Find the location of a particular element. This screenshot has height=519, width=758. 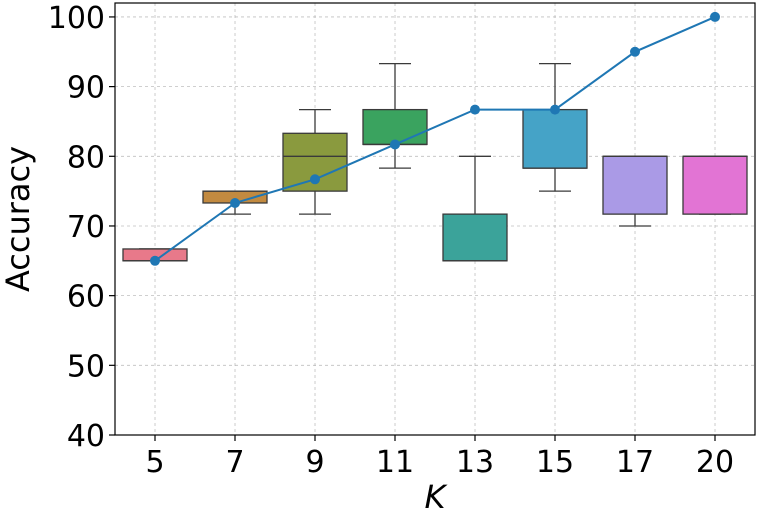

x-tick-label: 7 is located at coordinates (234, 462).